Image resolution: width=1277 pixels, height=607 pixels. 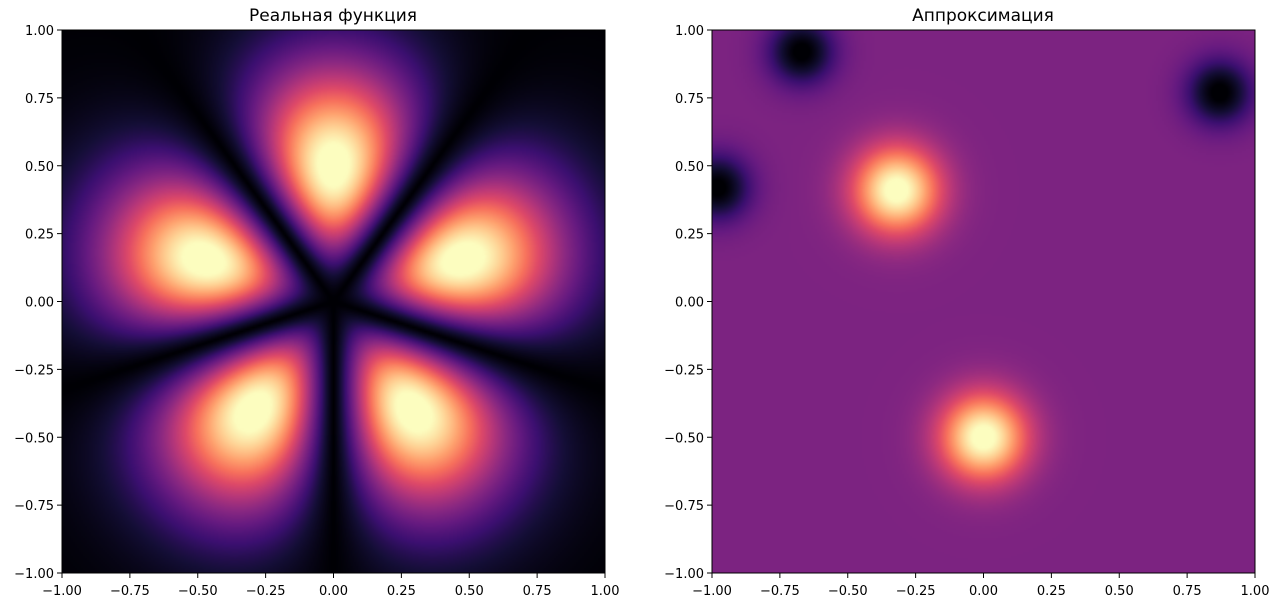 What do you see at coordinates (689, 99) in the screenshot?
I see `approx-y-tick-label: 0.75` at bounding box center [689, 99].